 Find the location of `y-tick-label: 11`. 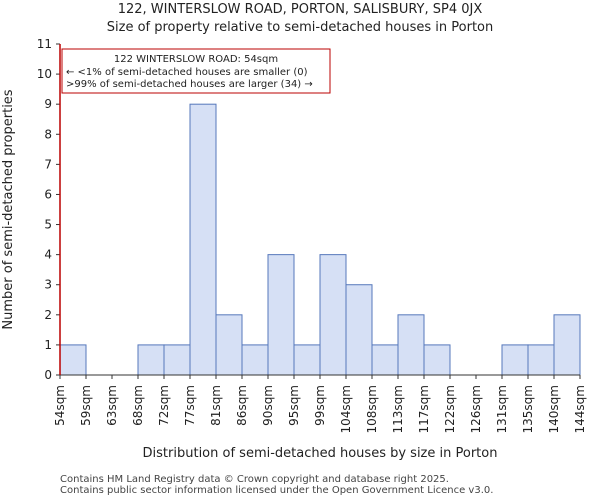

y-tick-label: 11 is located at coordinates (44, 44).